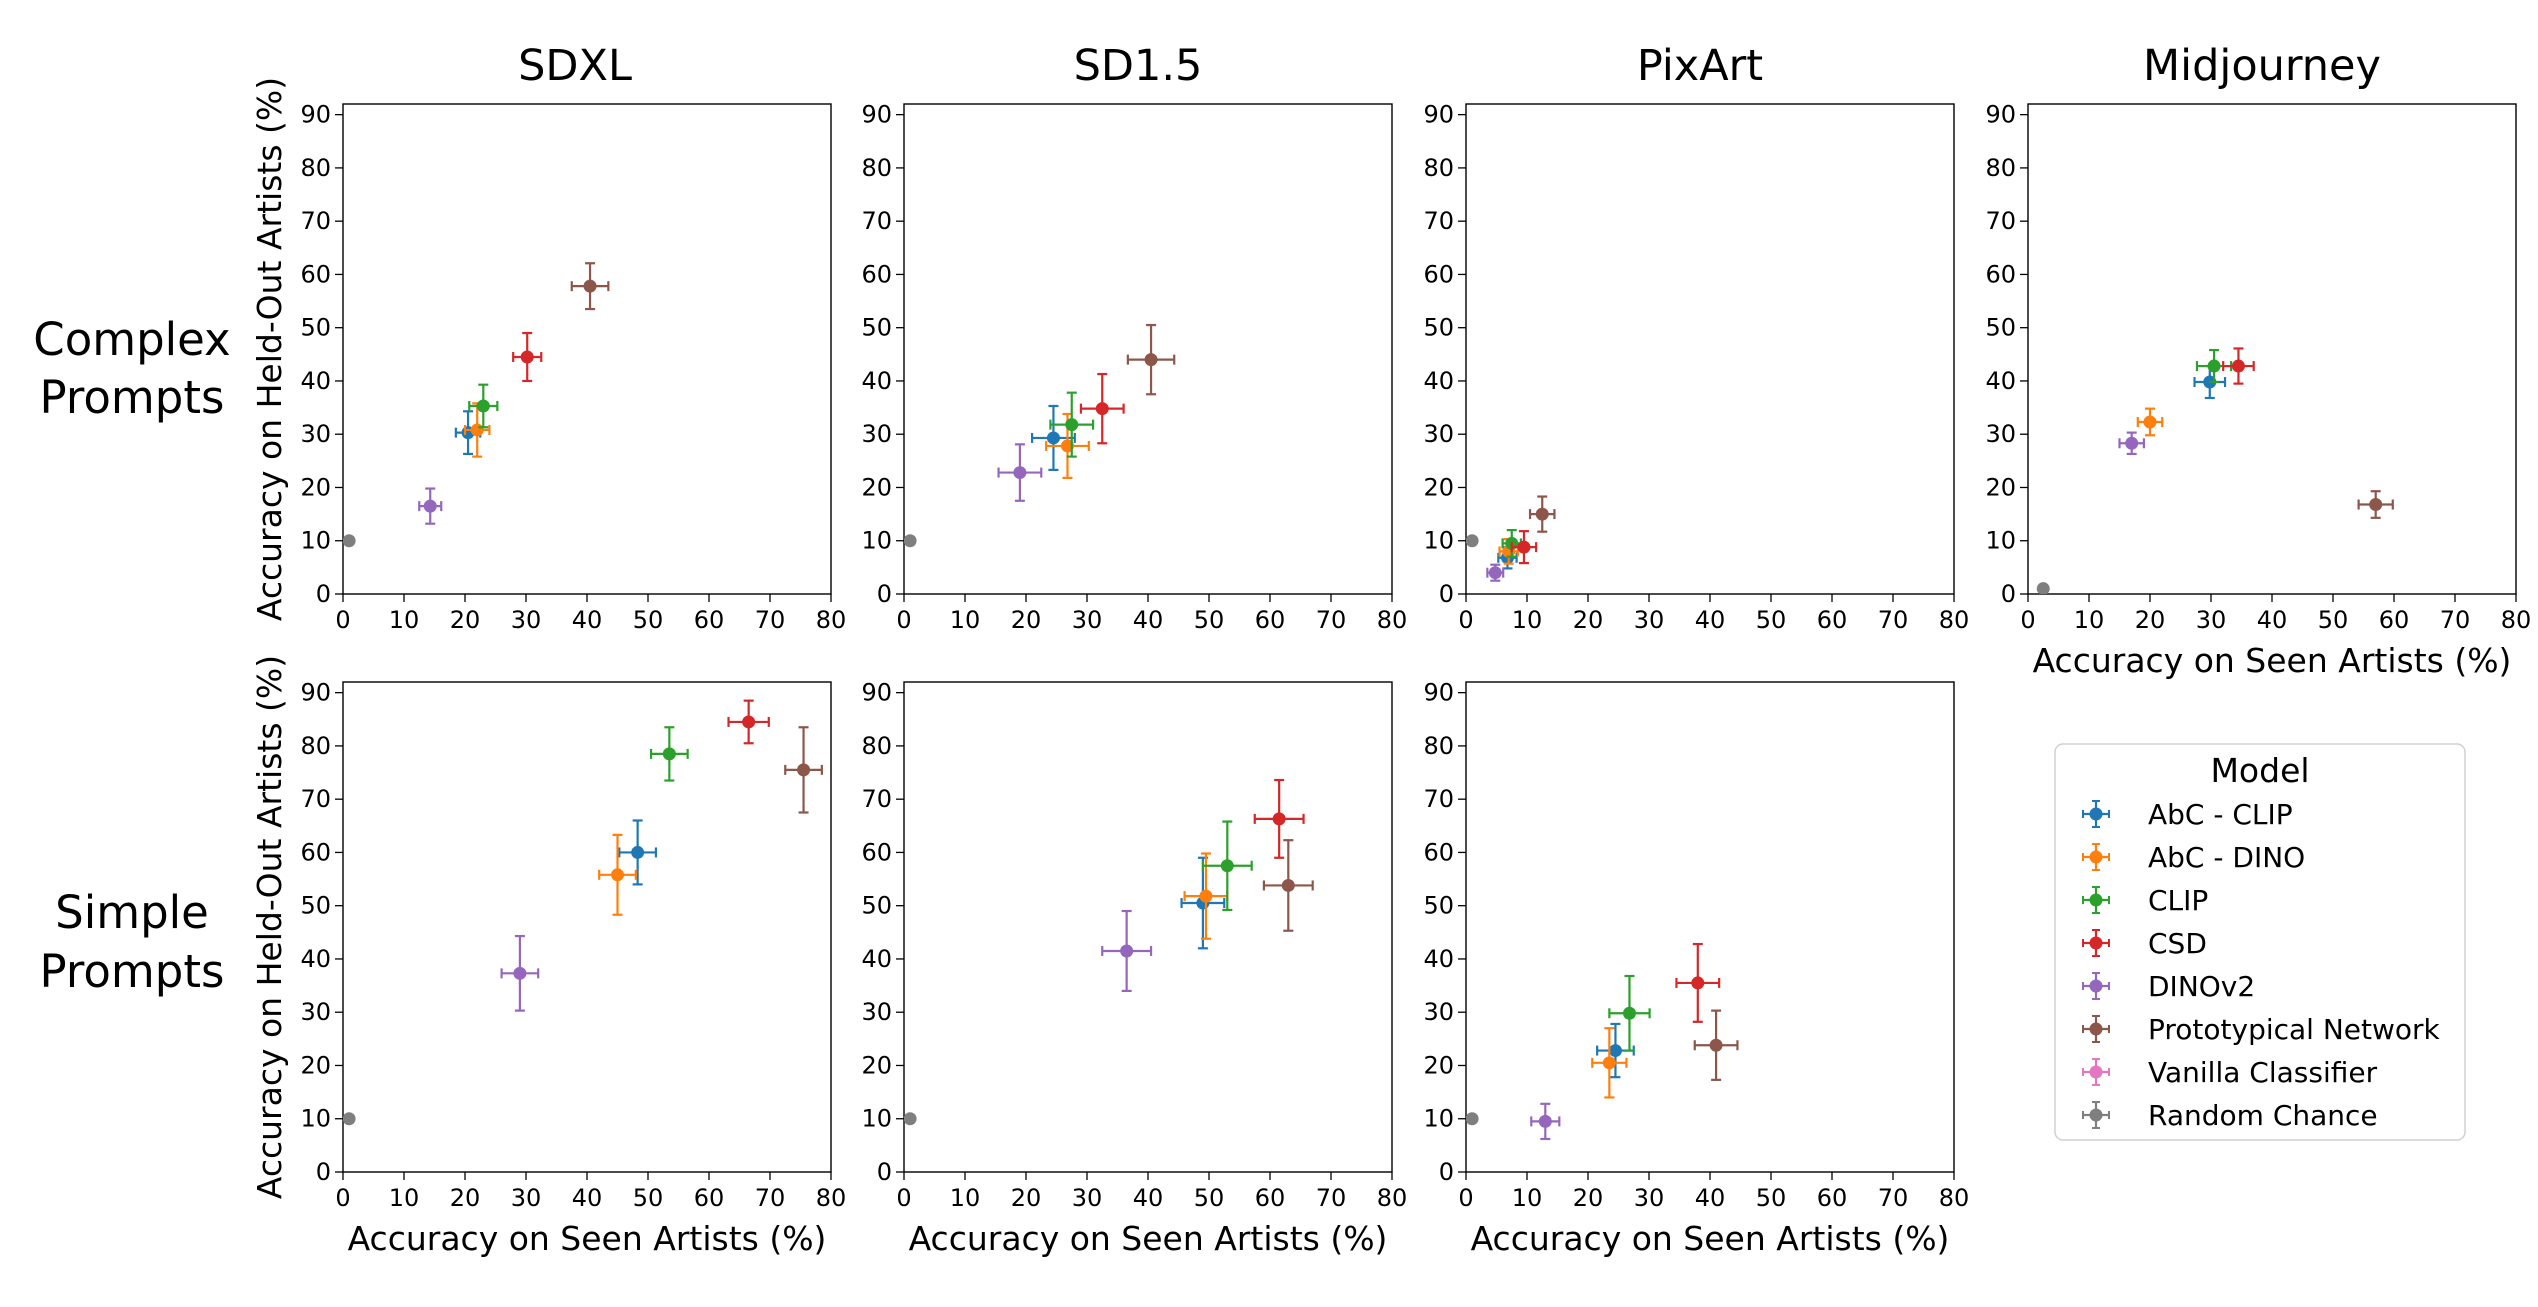  What do you see at coordinates (876, 746) in the screenshot?
I see `y-tick-label: 80` at bounding box center [876, 746].